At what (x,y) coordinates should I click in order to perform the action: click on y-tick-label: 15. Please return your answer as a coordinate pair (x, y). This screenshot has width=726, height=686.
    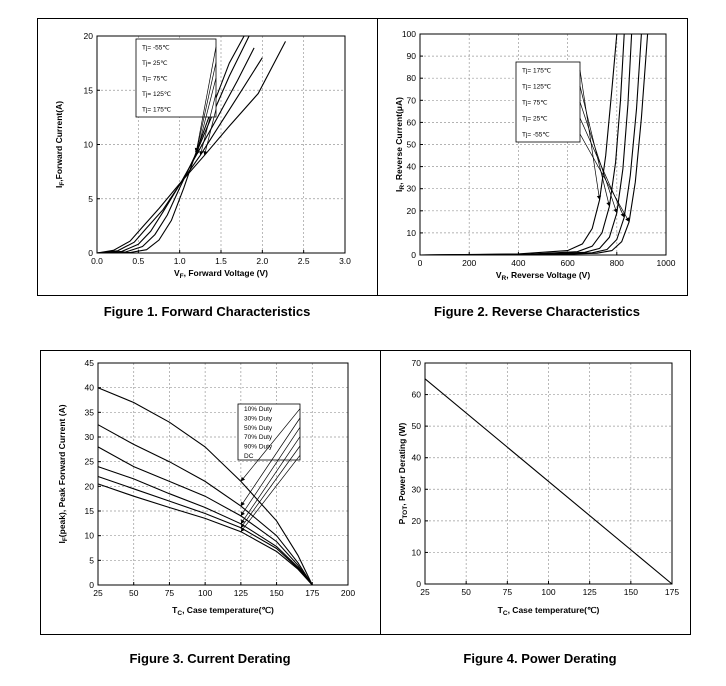
    Looking at the image, I should click on (90, 511).